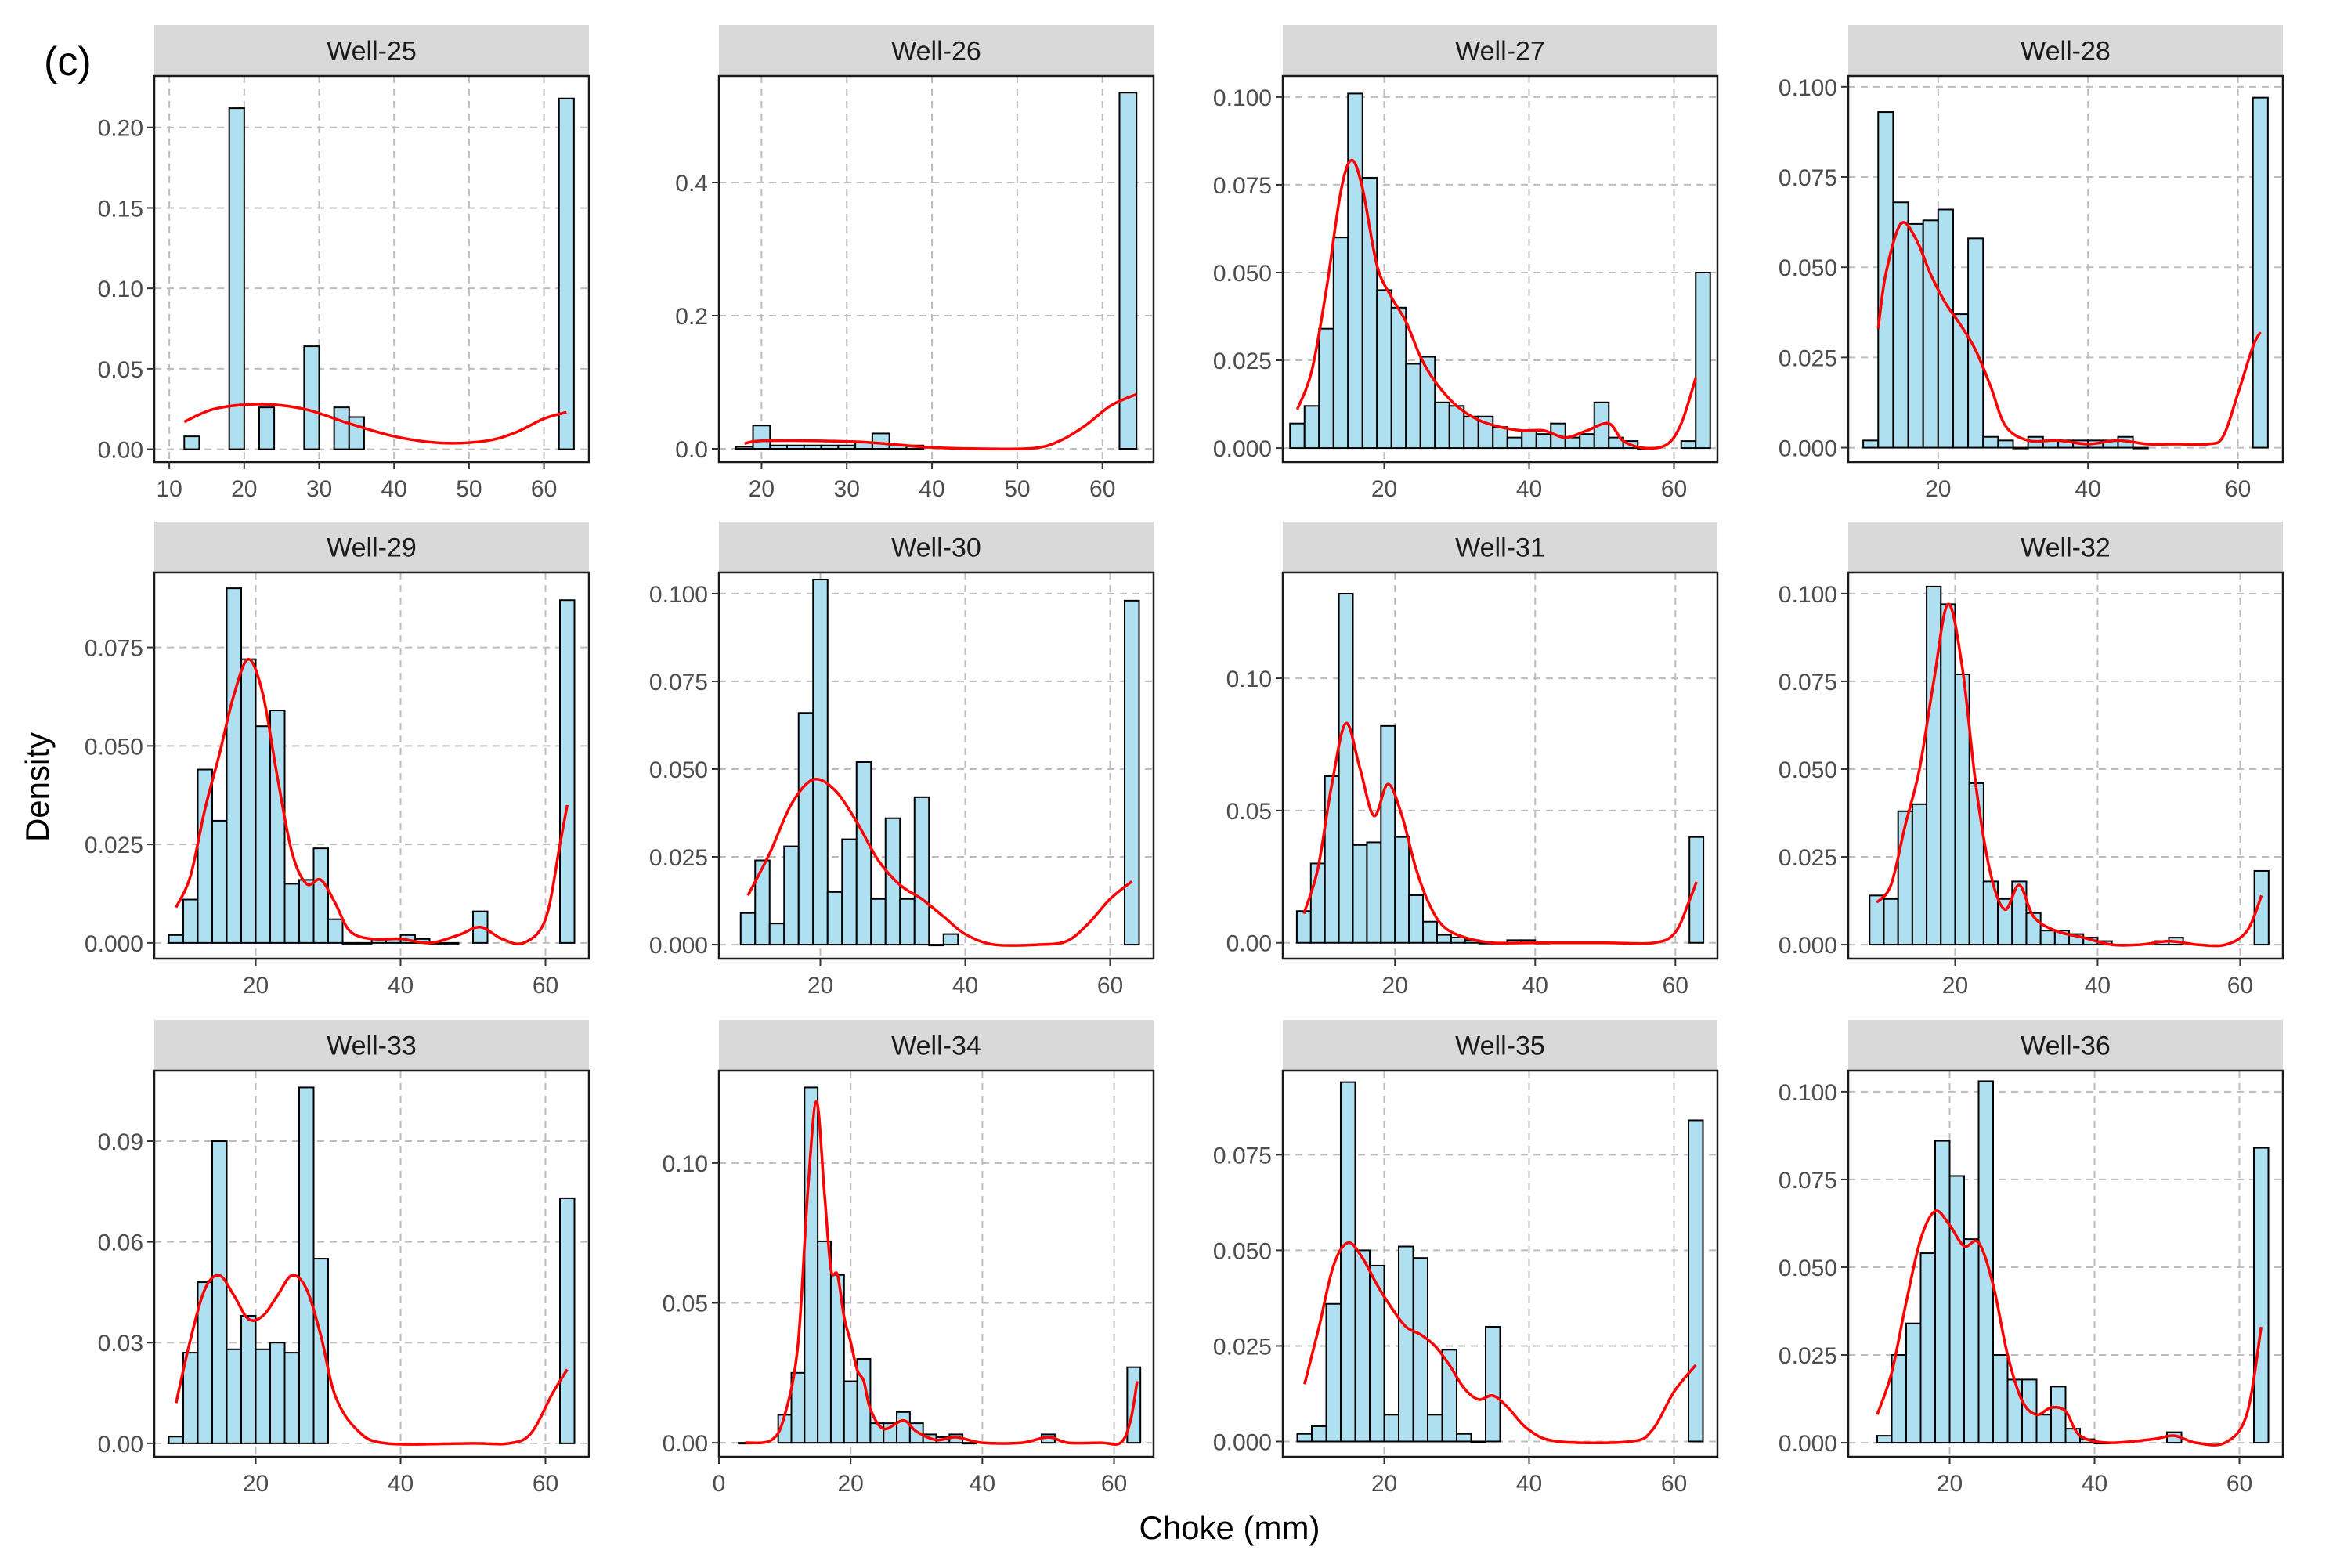  What do you see at coordinates (1808, 858) in the screenshot?
I see `y-tick-label: 0.025` at bounding box center [1808, 858].